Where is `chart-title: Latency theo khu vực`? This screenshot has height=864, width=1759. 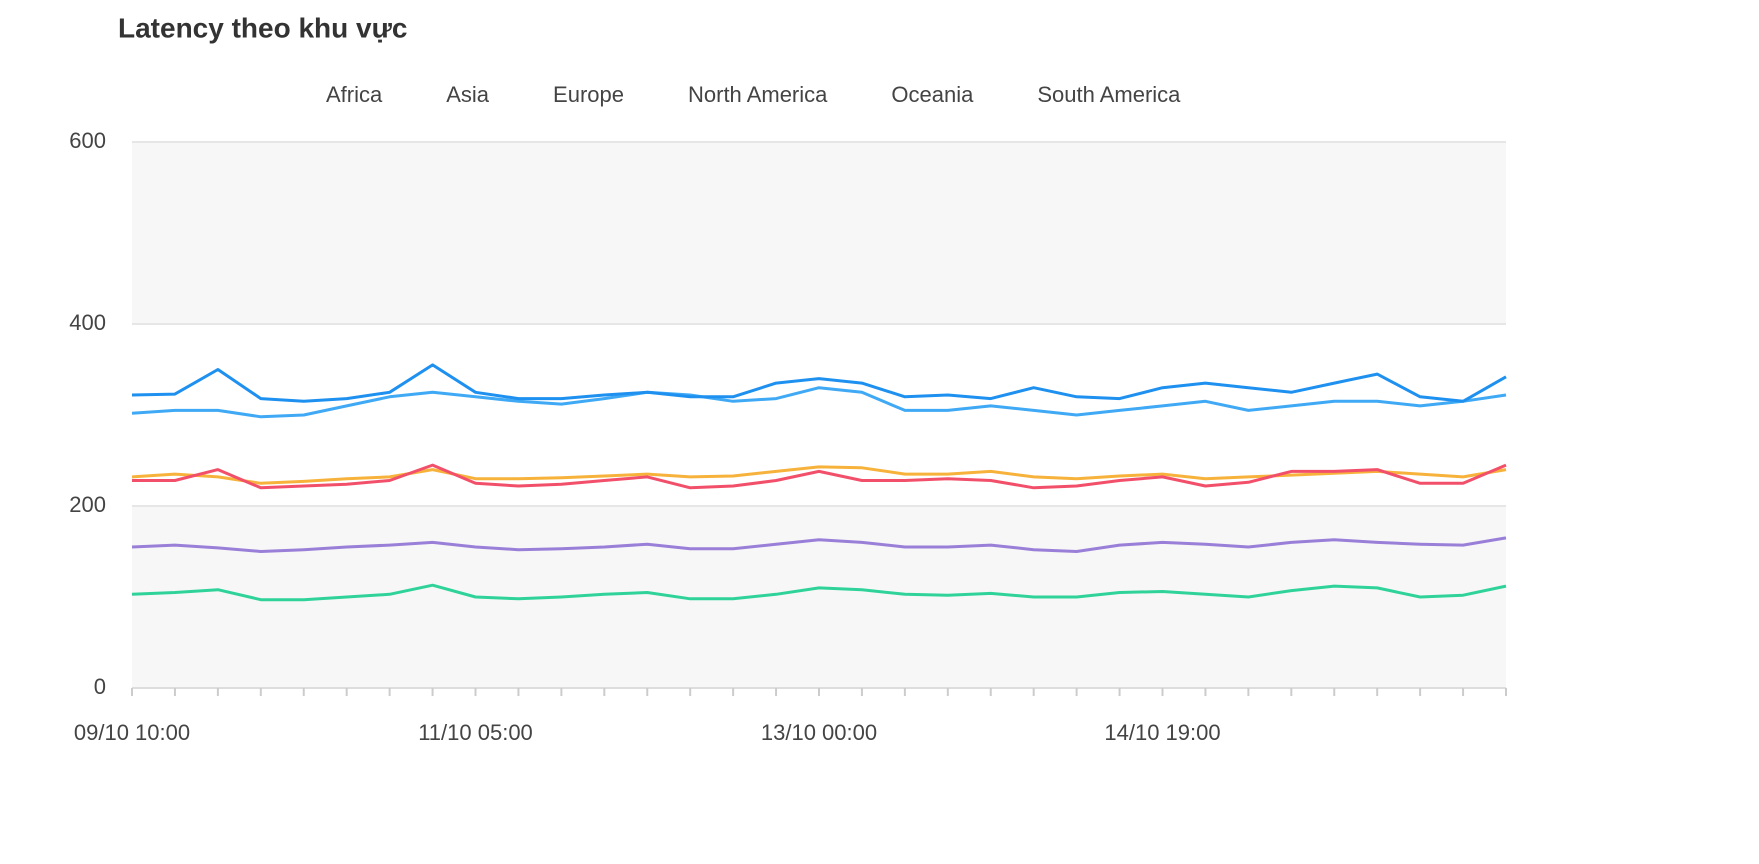
chart-title: Latency theo khu vực is located at coordinates (262, 27).